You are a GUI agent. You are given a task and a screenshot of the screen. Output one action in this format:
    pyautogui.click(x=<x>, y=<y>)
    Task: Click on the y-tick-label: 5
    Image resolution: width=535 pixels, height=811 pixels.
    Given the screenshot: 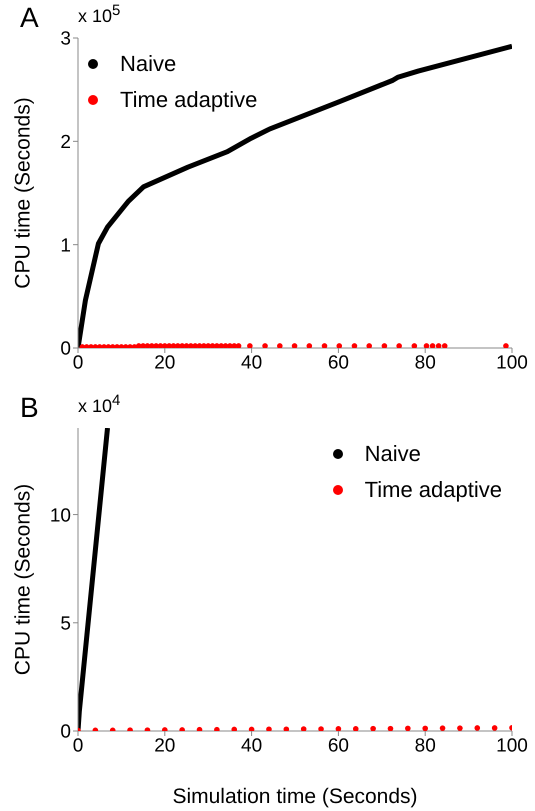 What is the action you would take?
    pyautogui.click(x=65, y=624)
    